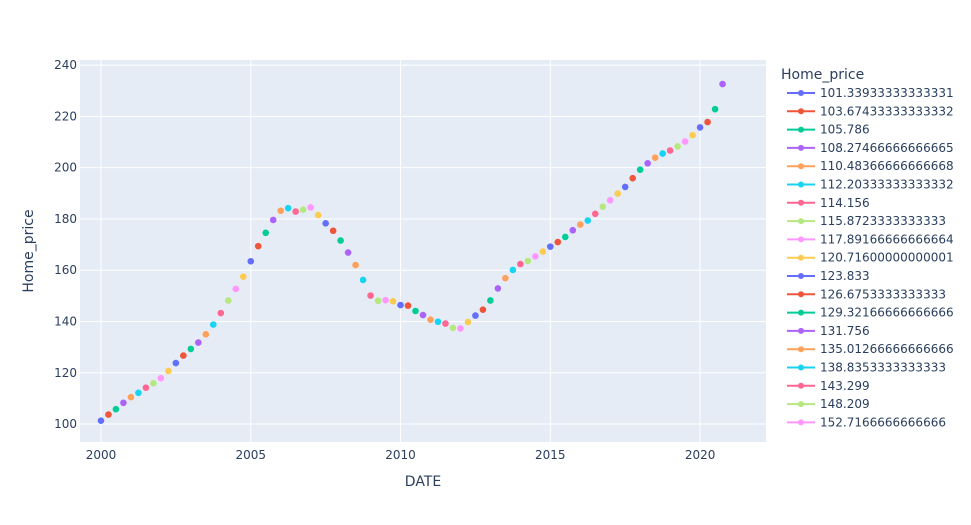  What do you see at coordinates (870, 93) in the screenshot?
I see `legend-item: 101.33933333333331` at bounding box center [870, 93].